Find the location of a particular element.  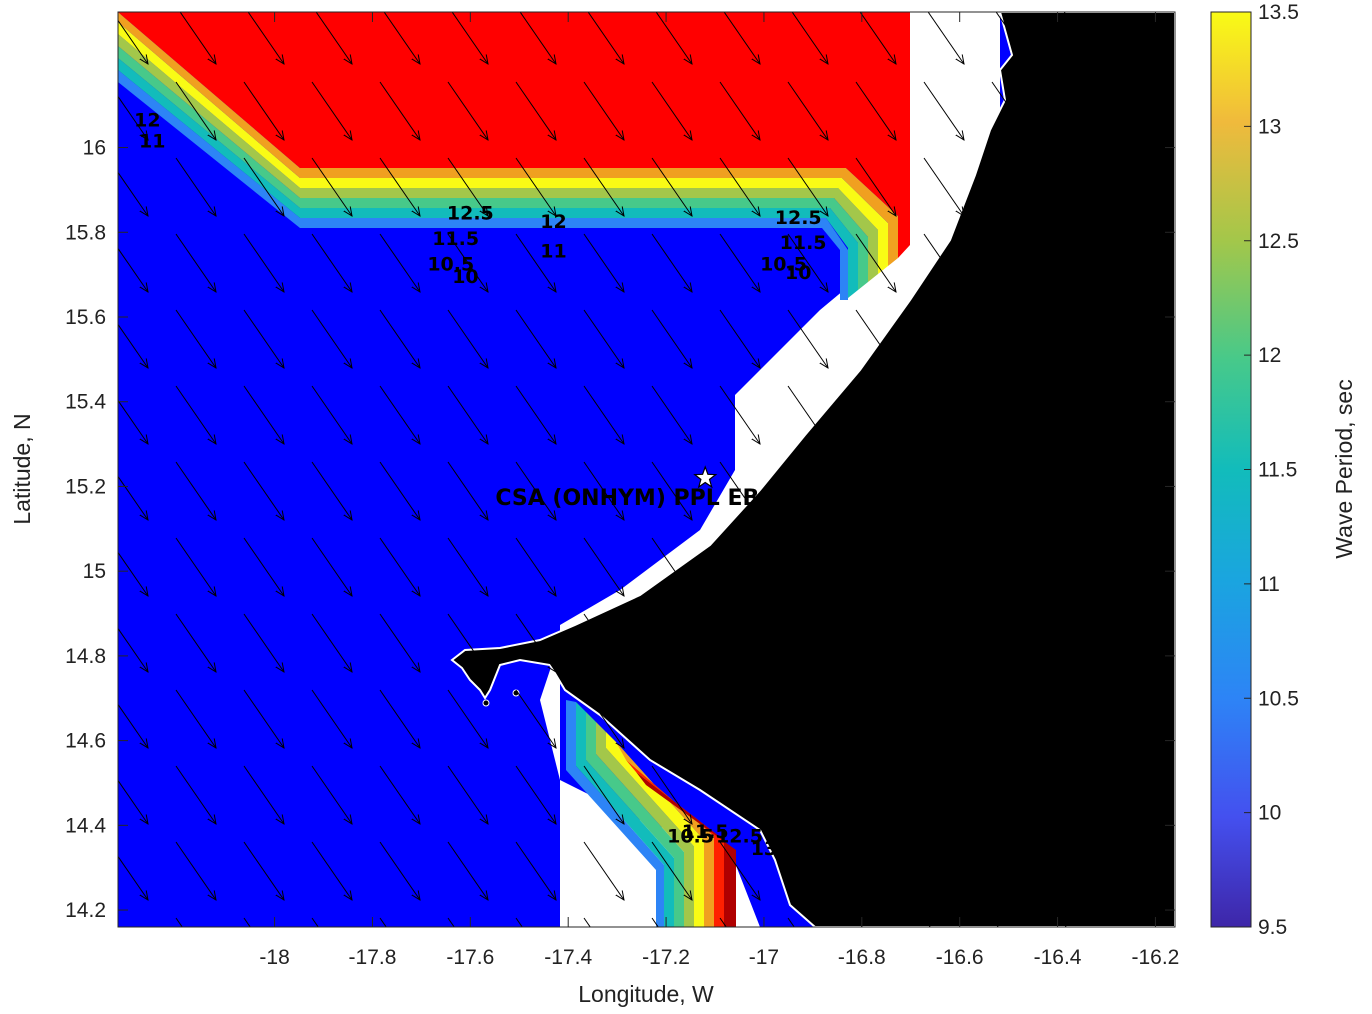

x-tick-label: -17.2 is located at coordinates (666, 957).